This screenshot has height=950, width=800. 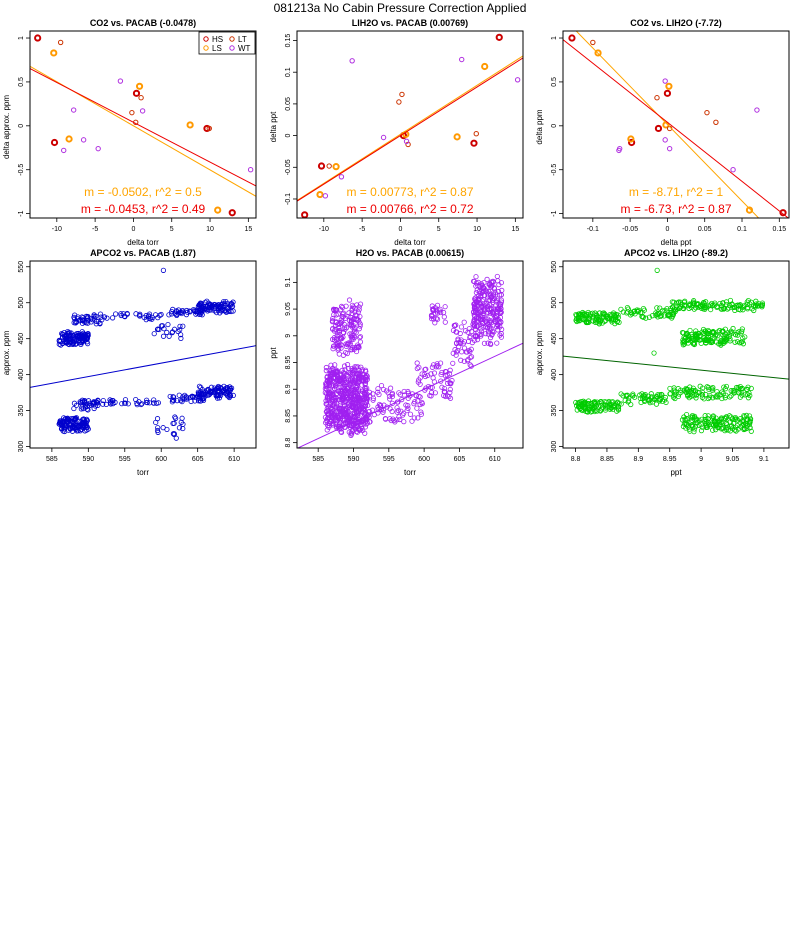 What do you see at coordinates (354, 459) in the screenshot?
I see `x-tick-label: 590` at bounding box center [354, 459].